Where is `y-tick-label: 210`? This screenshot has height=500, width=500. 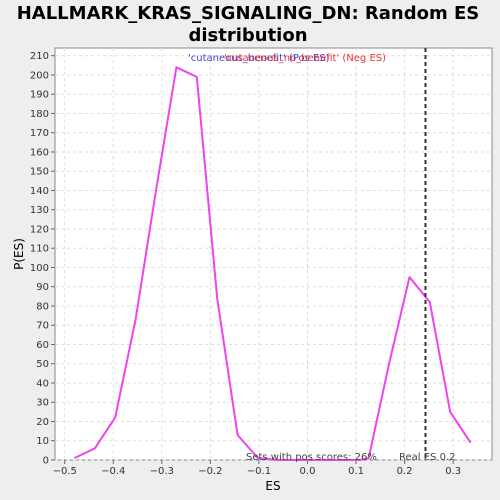 y-tick-label: 210 is located at coordinates (39, 56).